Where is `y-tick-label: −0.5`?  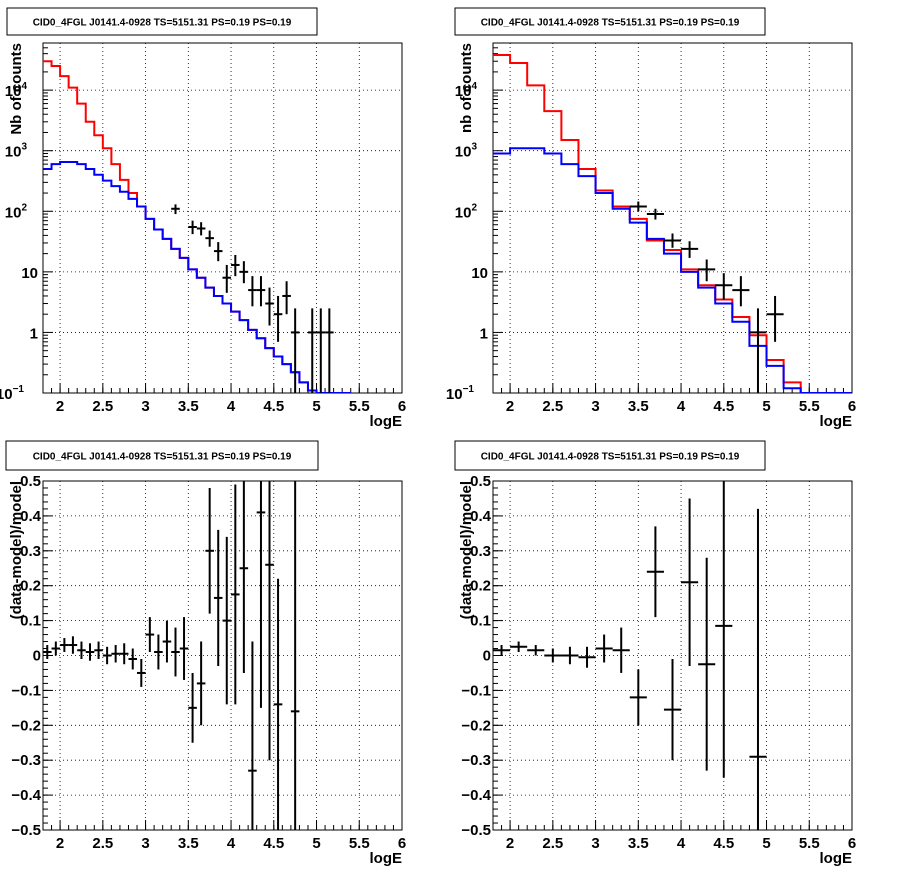
y-tick-label: −0.5 is located at coordinates (26, 830).